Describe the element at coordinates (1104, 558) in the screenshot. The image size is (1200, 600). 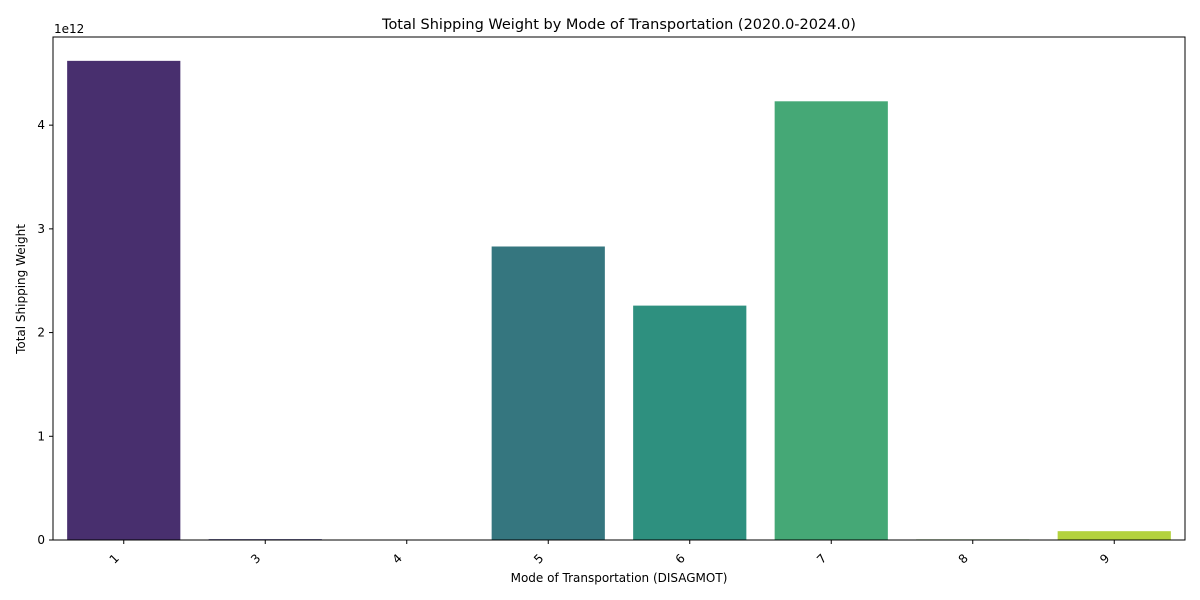
I see `x-tick-label: 9` at that location.